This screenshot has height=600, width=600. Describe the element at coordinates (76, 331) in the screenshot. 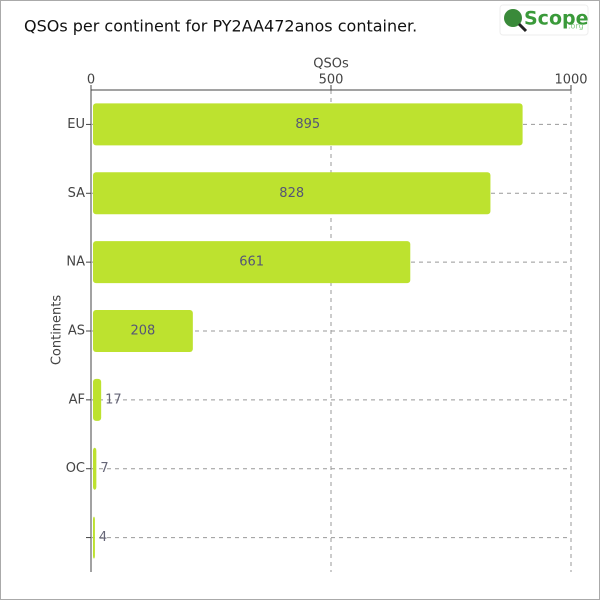

I see `y-tick-label: AS` at that location.